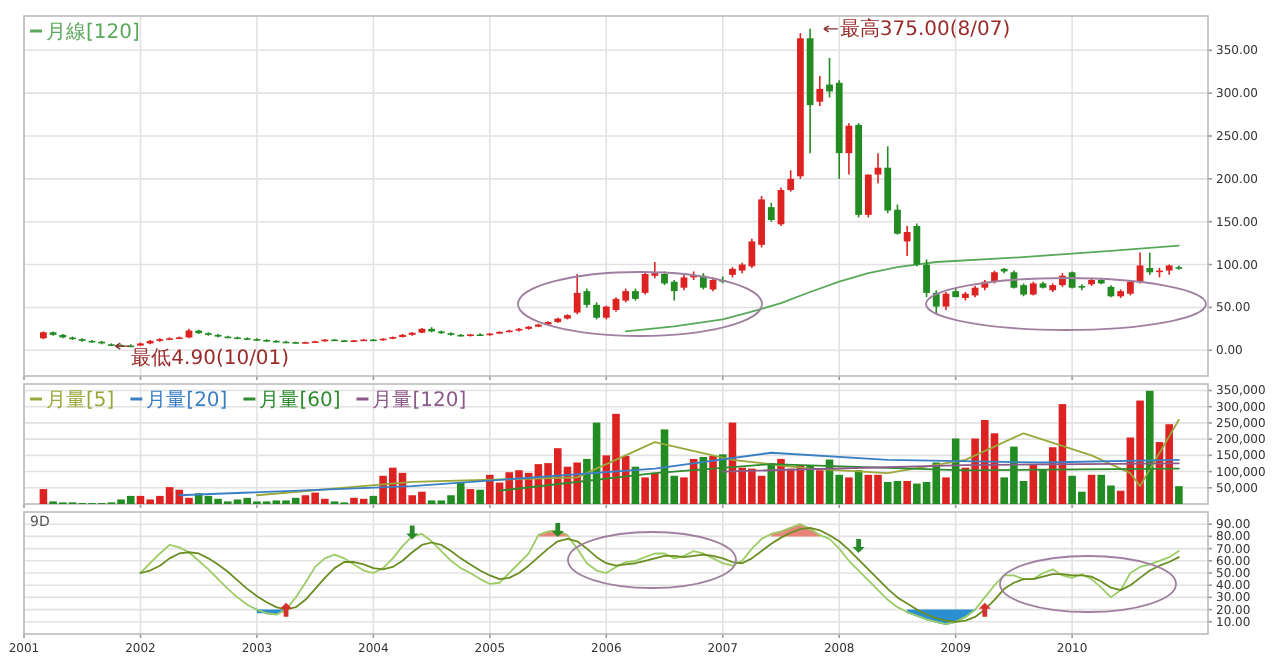  I want to click on legend-label: 月線[120], so click(93, 33).